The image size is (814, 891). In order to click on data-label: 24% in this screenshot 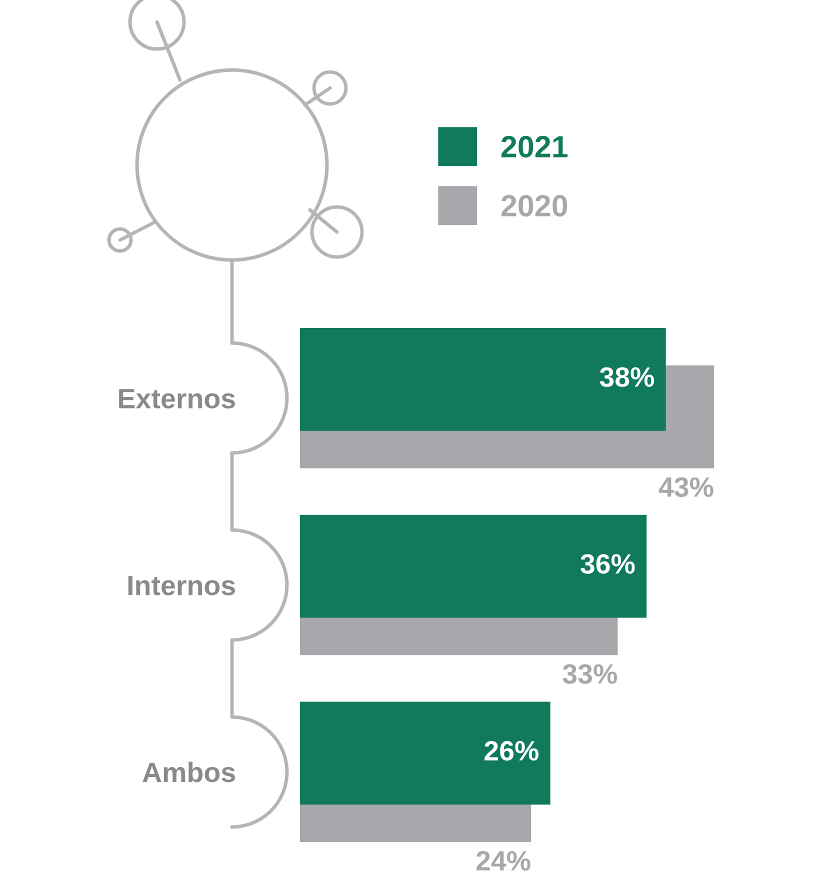, I will do `click(503, 861)`.